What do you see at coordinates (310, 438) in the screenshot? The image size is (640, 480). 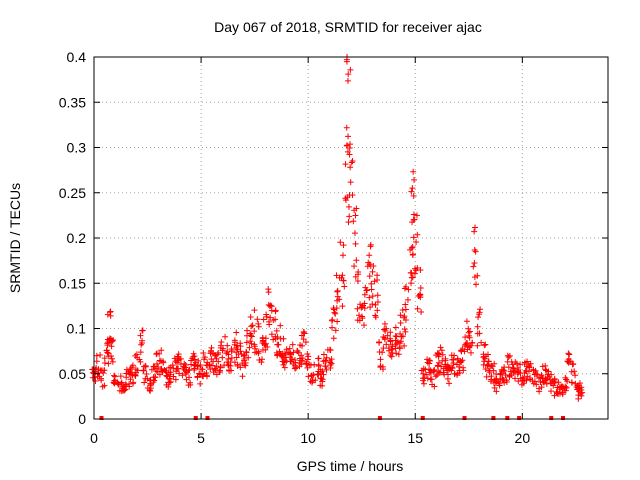 I see `x-tick-labels: 0 5 10 15 20` at bounding box center [310, 438].